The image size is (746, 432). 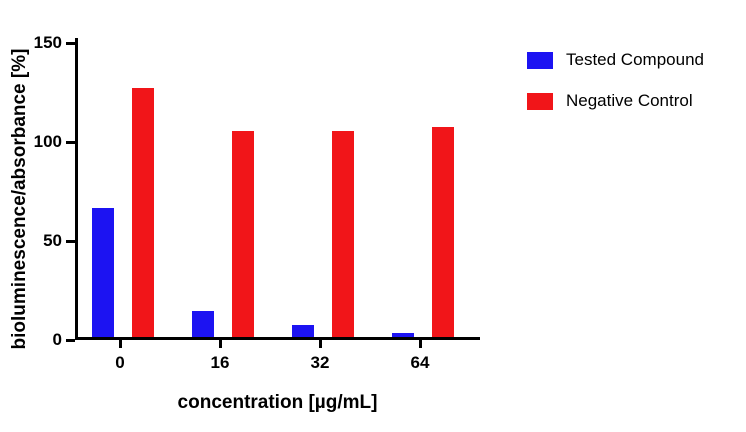 I want to click on y-axis-tick-label-0: 0, so click(x=57, y=339).